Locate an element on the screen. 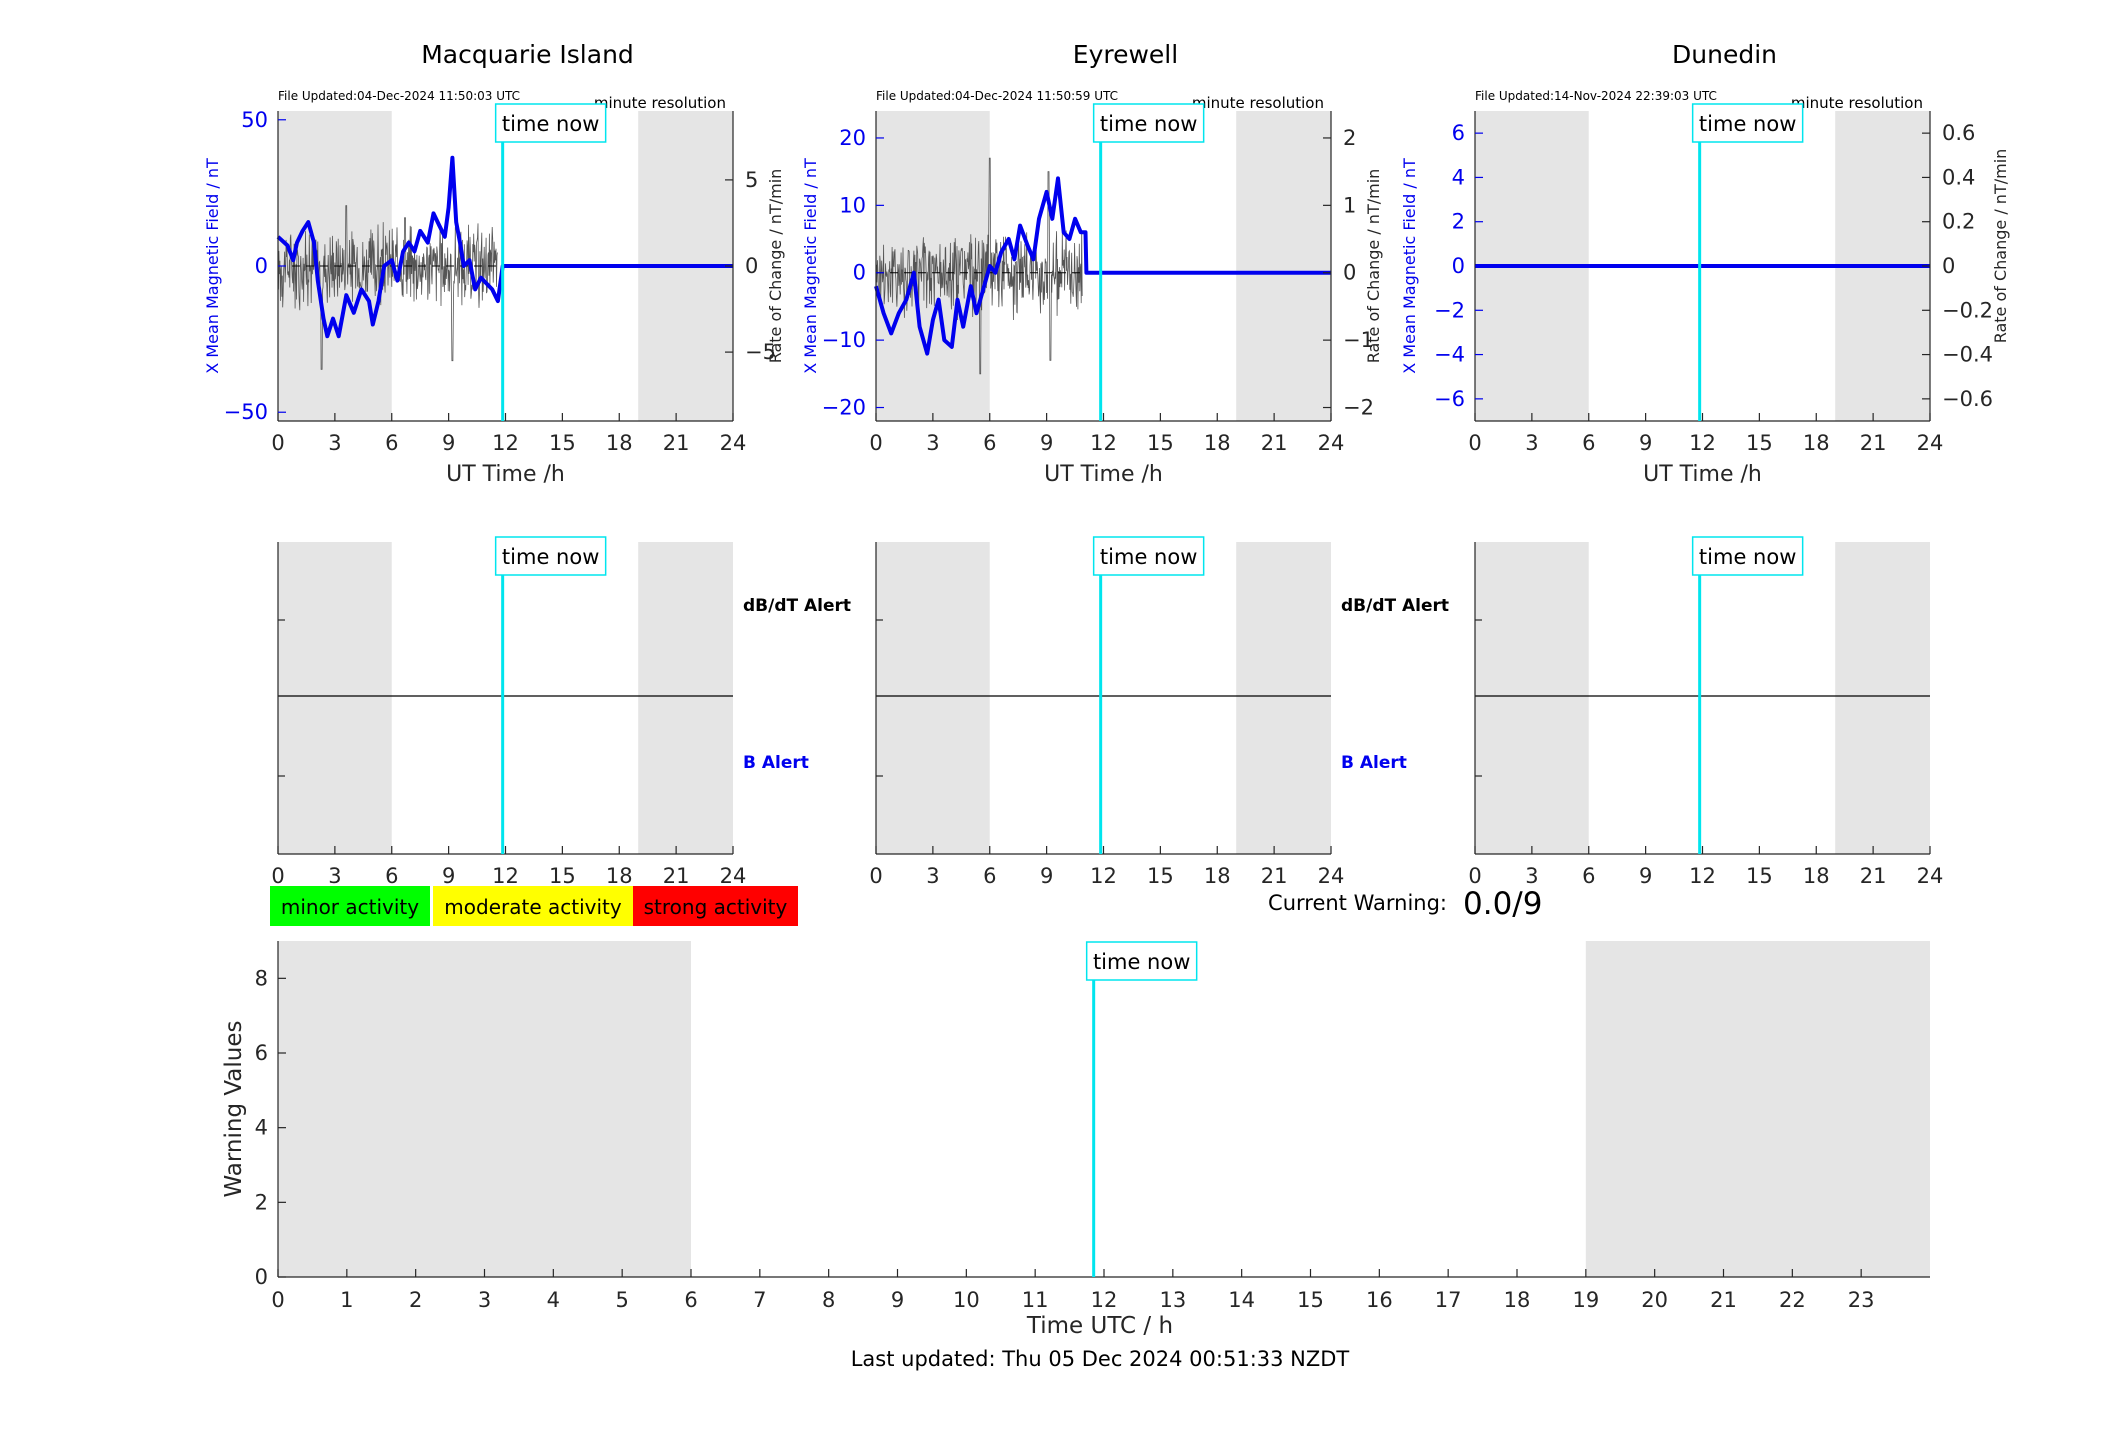  x-tick-label: 11 is located at coordinates (1035, 1300).